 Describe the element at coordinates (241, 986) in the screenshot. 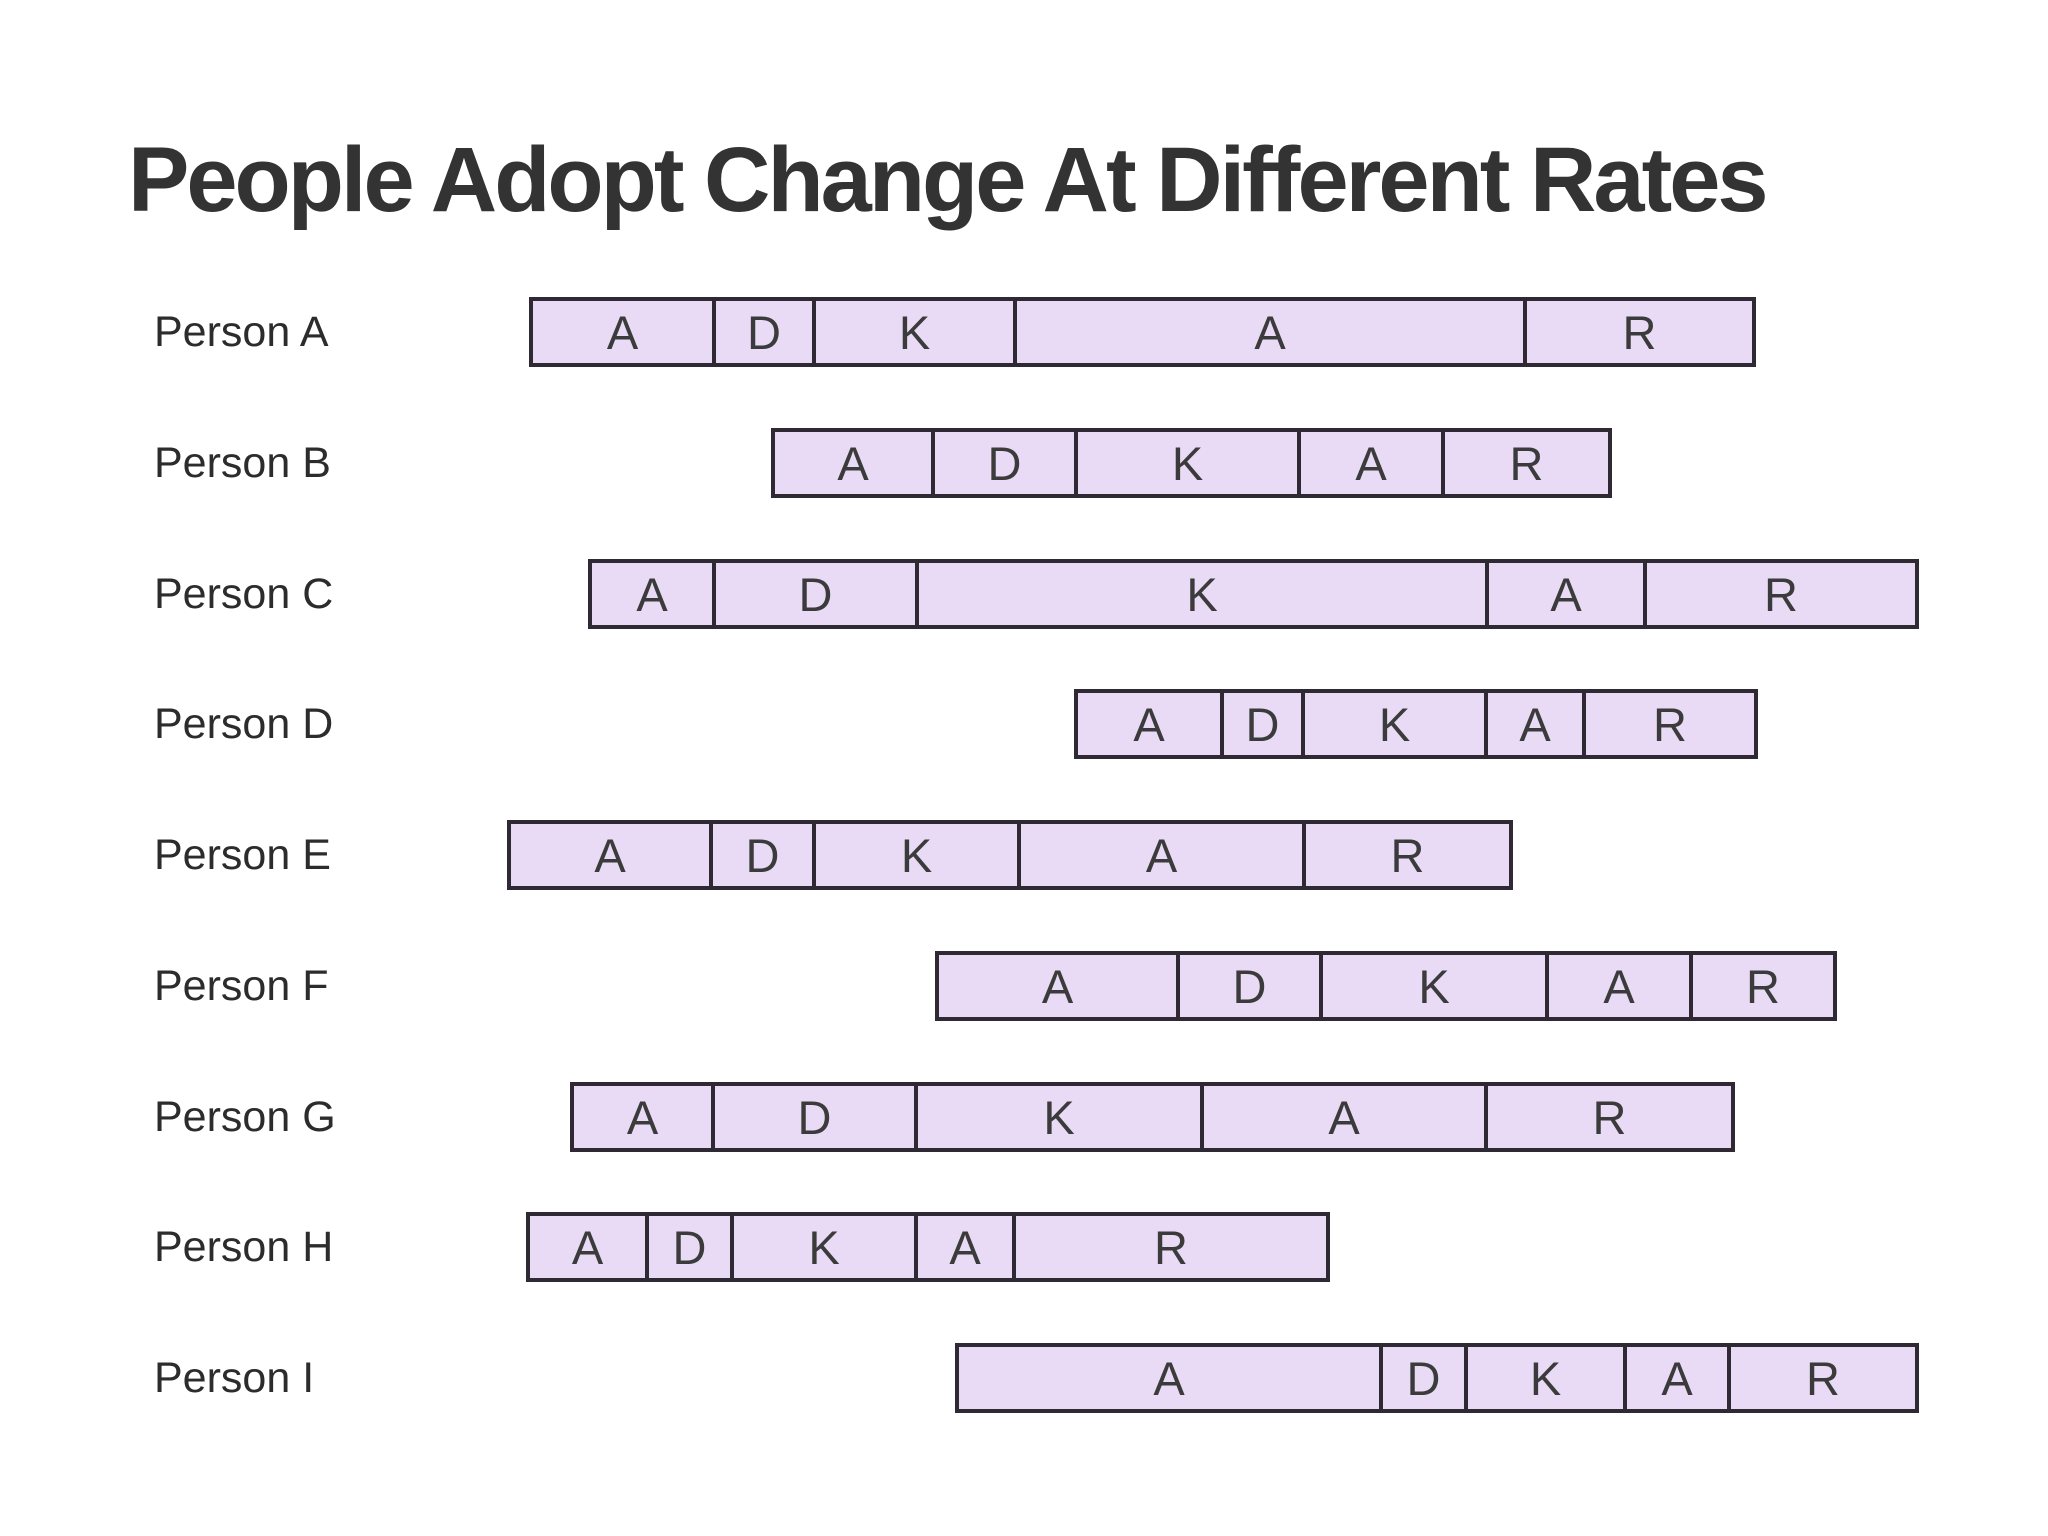

I see `person-label: Person F` at that location.